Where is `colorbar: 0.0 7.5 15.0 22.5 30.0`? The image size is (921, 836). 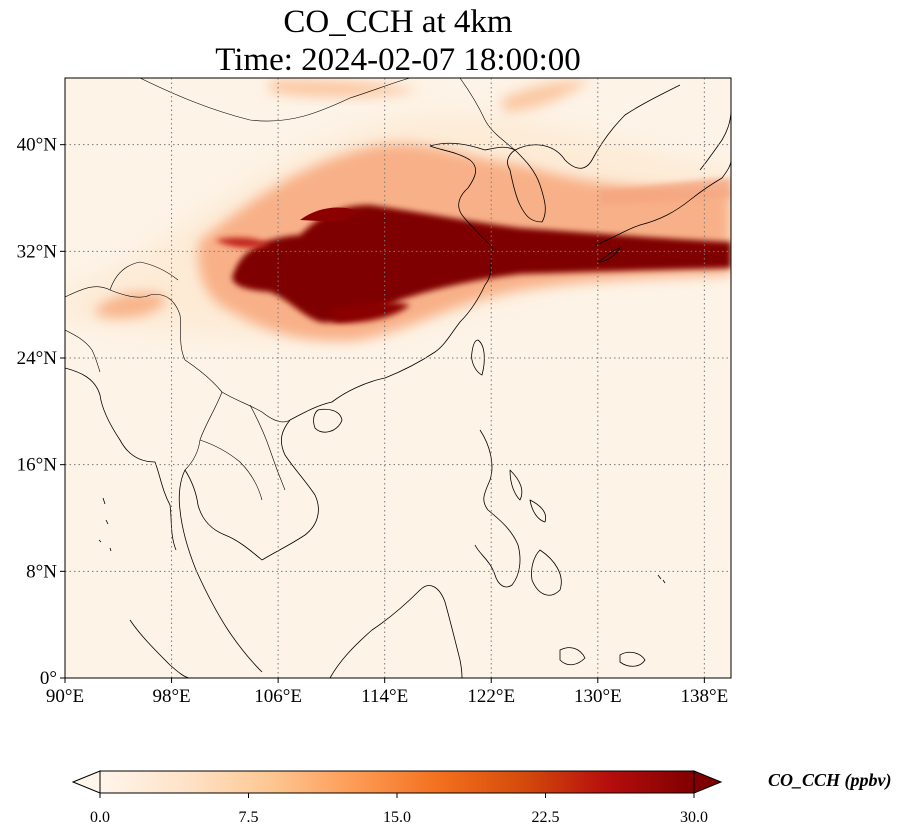
colorbar: 0.0 7.5 15.0 22.5 30.0 is located at coordinates (397, 798).